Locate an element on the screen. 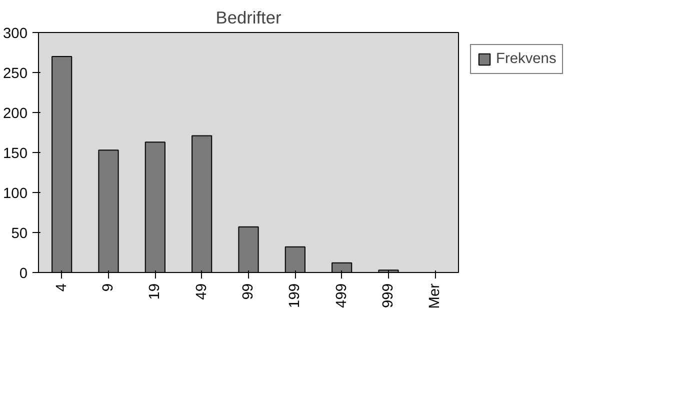  x-tick-label: 999 is located at coordinates (388, 295).